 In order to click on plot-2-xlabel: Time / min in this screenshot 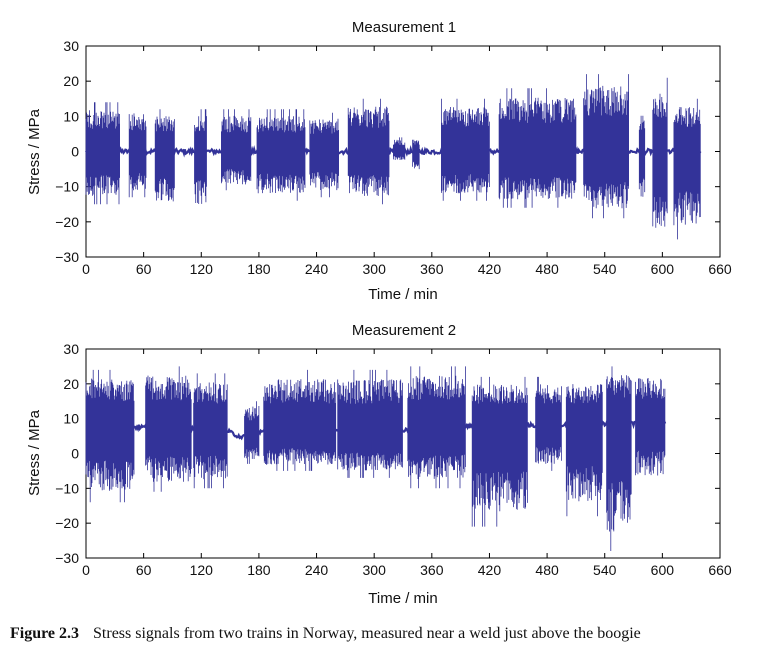, I will do `click(402, 598)`.